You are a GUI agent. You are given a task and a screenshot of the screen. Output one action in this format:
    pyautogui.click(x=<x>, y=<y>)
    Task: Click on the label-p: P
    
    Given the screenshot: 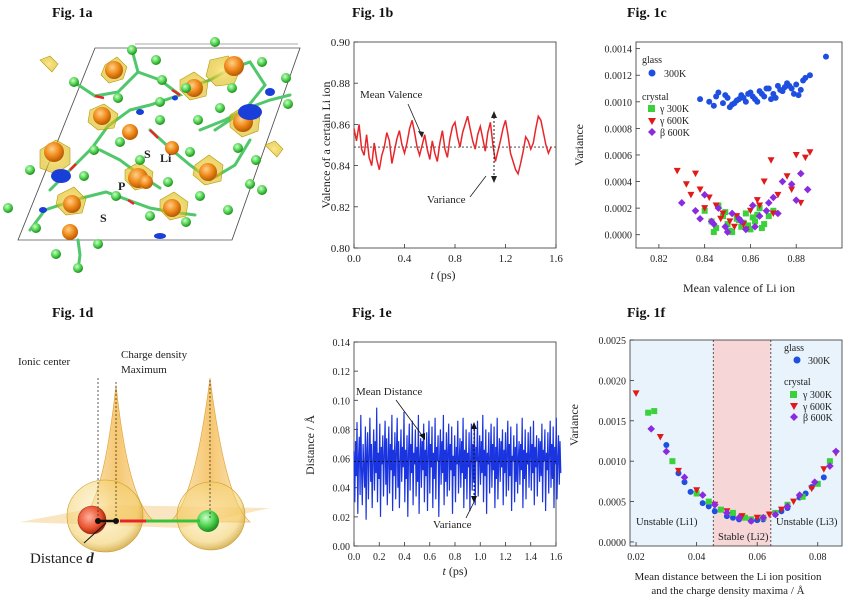 What is the action you would take?
    pyautogui.click(x=121, y=186)
    